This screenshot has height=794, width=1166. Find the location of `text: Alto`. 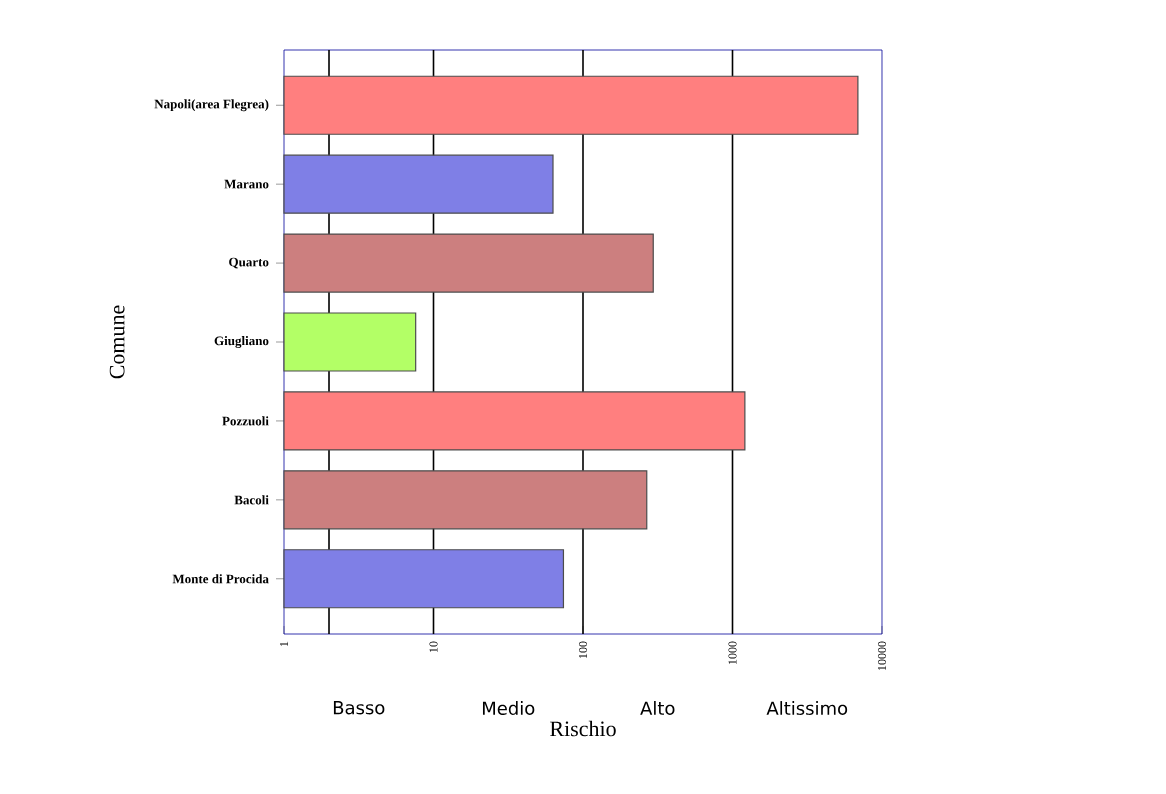

text: Alto is located at coordinates (657, 708).